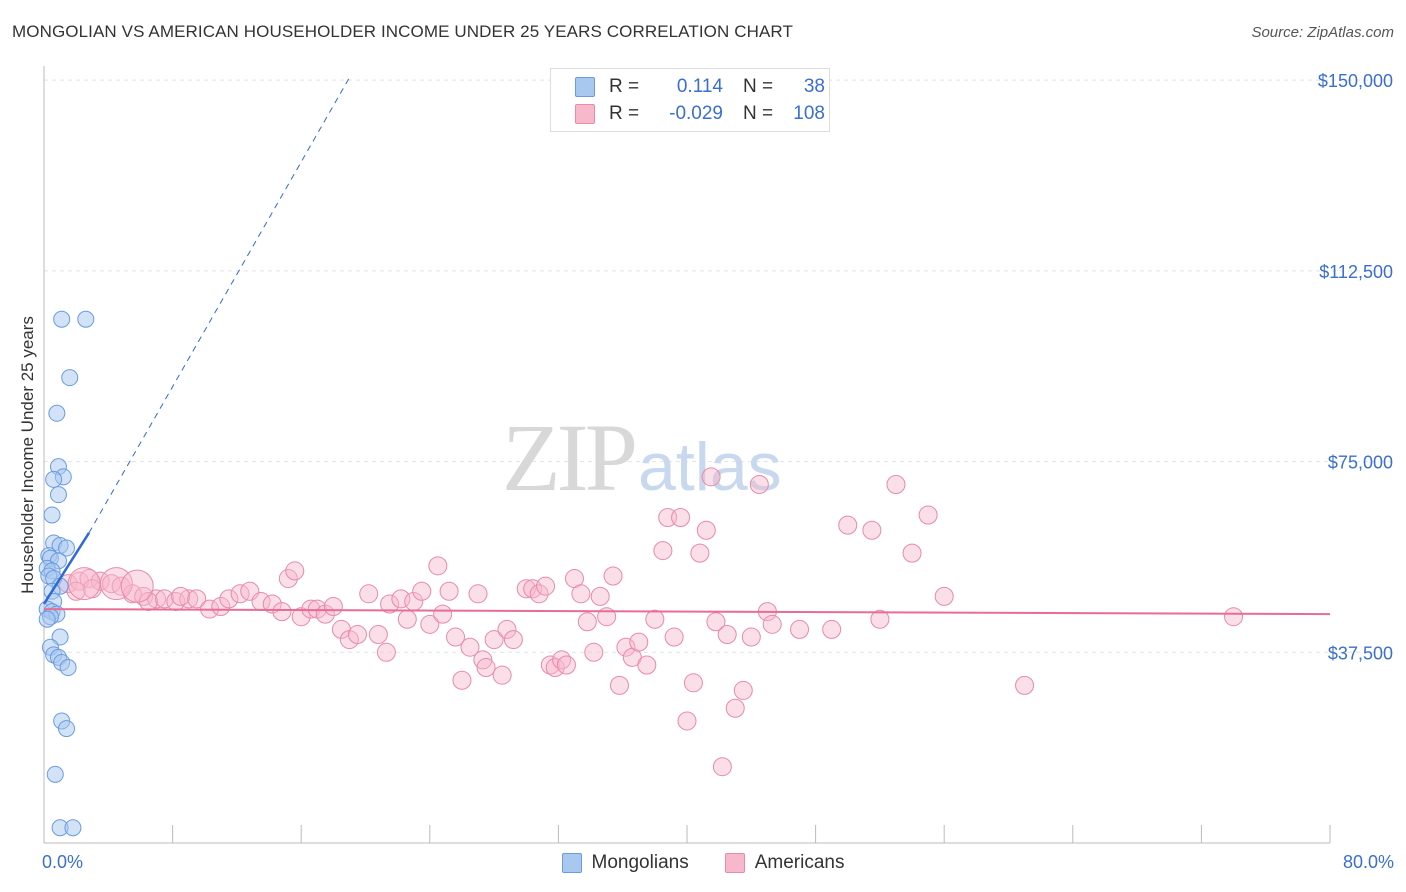 The height and width of the screenshot is (892, 1406). What do you see at coordinates (809, 113) in the screenshot?
I see `legend-n-value-americans: 108` at bounding box center [809, 113].